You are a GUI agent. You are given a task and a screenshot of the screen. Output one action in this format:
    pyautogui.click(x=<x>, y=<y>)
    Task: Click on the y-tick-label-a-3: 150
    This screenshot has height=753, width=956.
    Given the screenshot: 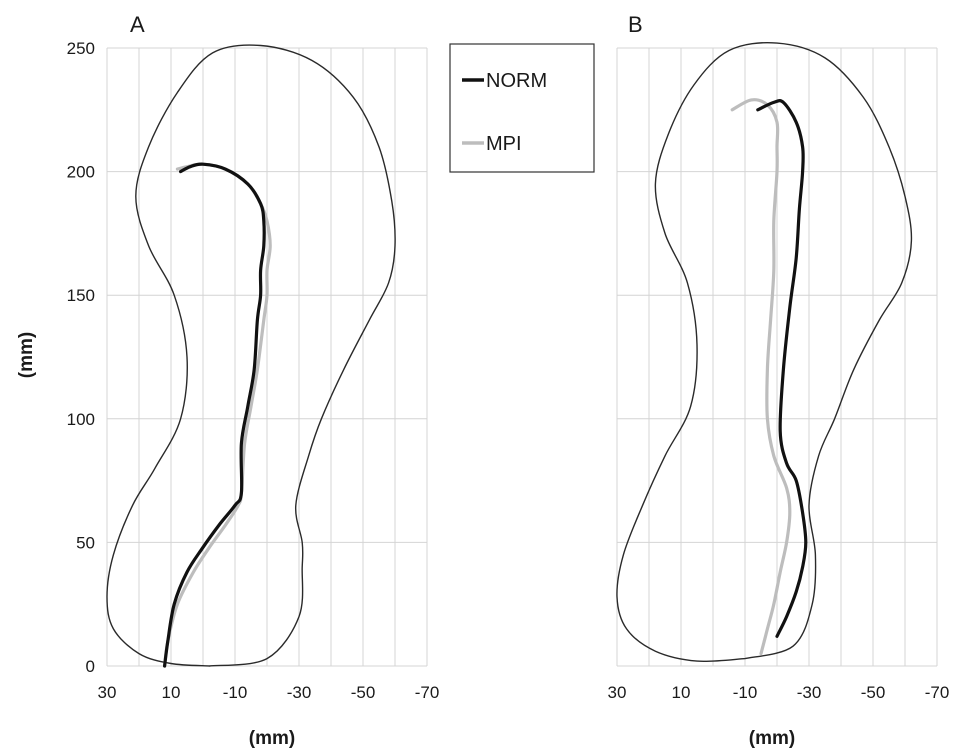 What is the action you would take?
    pyautogui.click(x=81, y=295)
    